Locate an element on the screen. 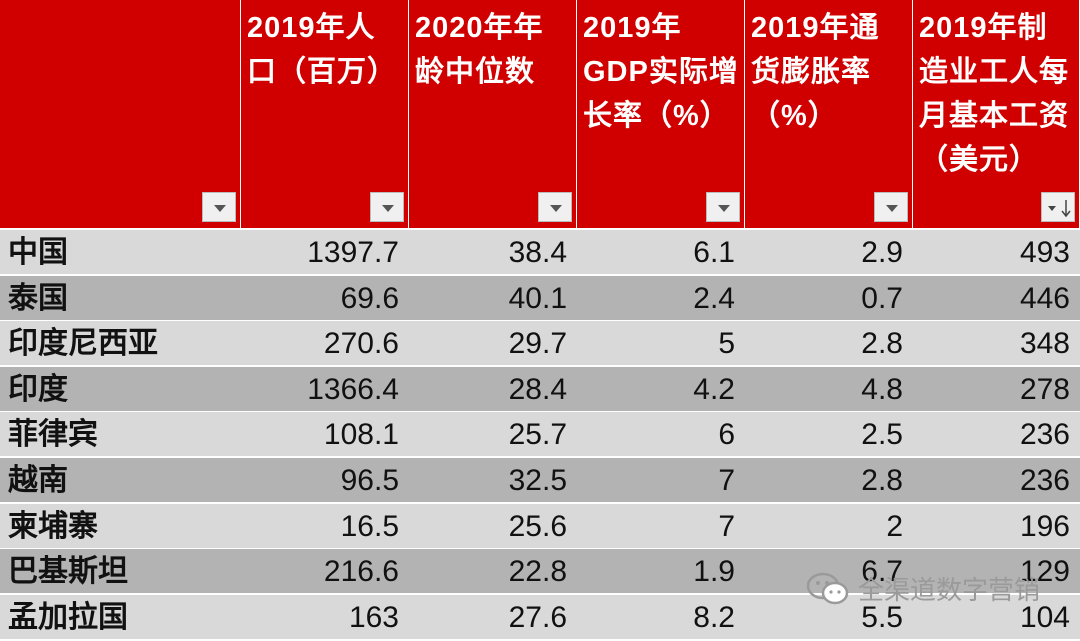 The width and height of the screenshot is (1080, 641). value-cell: 278 is located at coordinates (1044, 389).